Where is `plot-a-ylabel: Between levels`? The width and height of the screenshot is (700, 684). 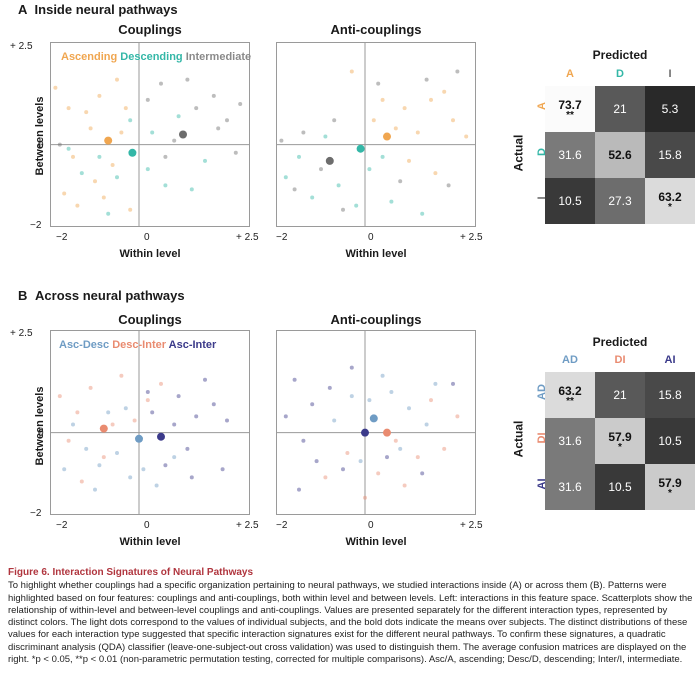
plot-a-ylabel: Between levels is located at coordinates (40, 136).